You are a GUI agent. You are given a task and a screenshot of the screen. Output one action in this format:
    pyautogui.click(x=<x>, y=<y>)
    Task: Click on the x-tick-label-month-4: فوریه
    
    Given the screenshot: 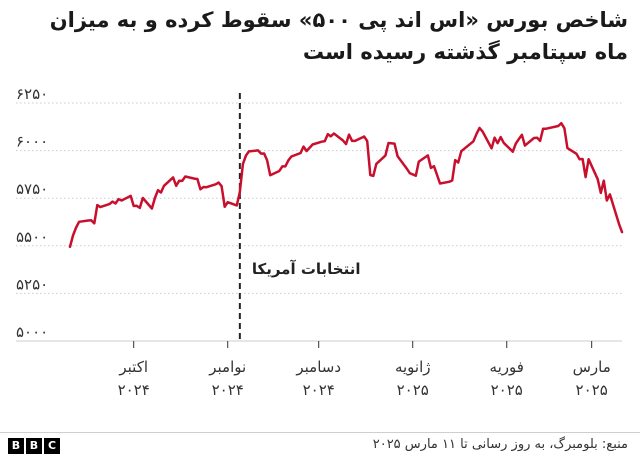 What is the action you would take?
    pyautogui.click(x=507, y=367)
    